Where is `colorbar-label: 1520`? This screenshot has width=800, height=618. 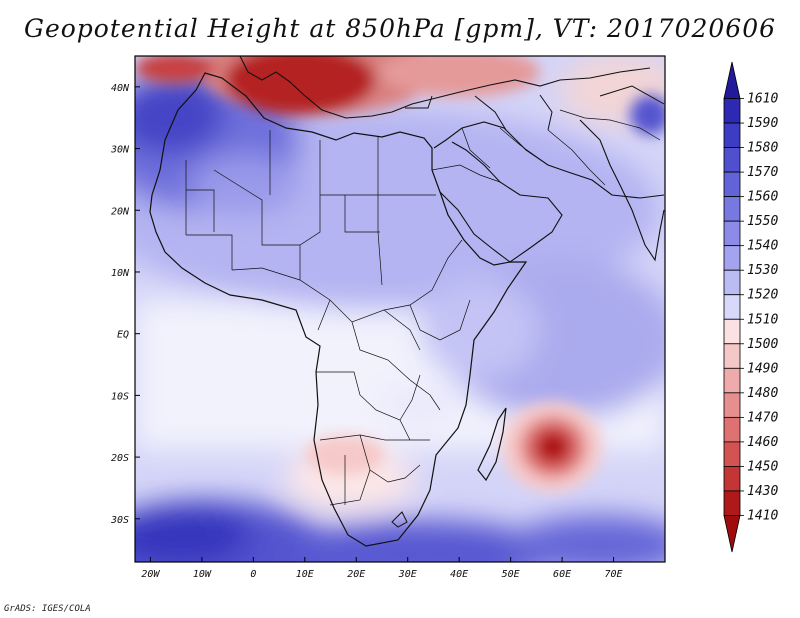 colorbar-label: 1520 is located at coordinates (762, 295).